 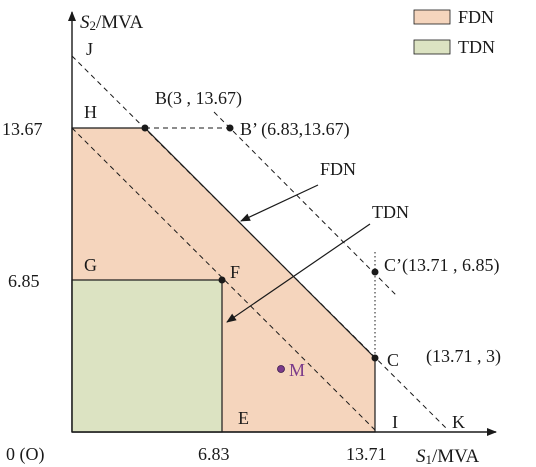 What do you see at coordinates (442, 265) in the screenshot?
I see `label-c-prime: C’(13.71 , 6.85)` at bounding box center [442, 265].